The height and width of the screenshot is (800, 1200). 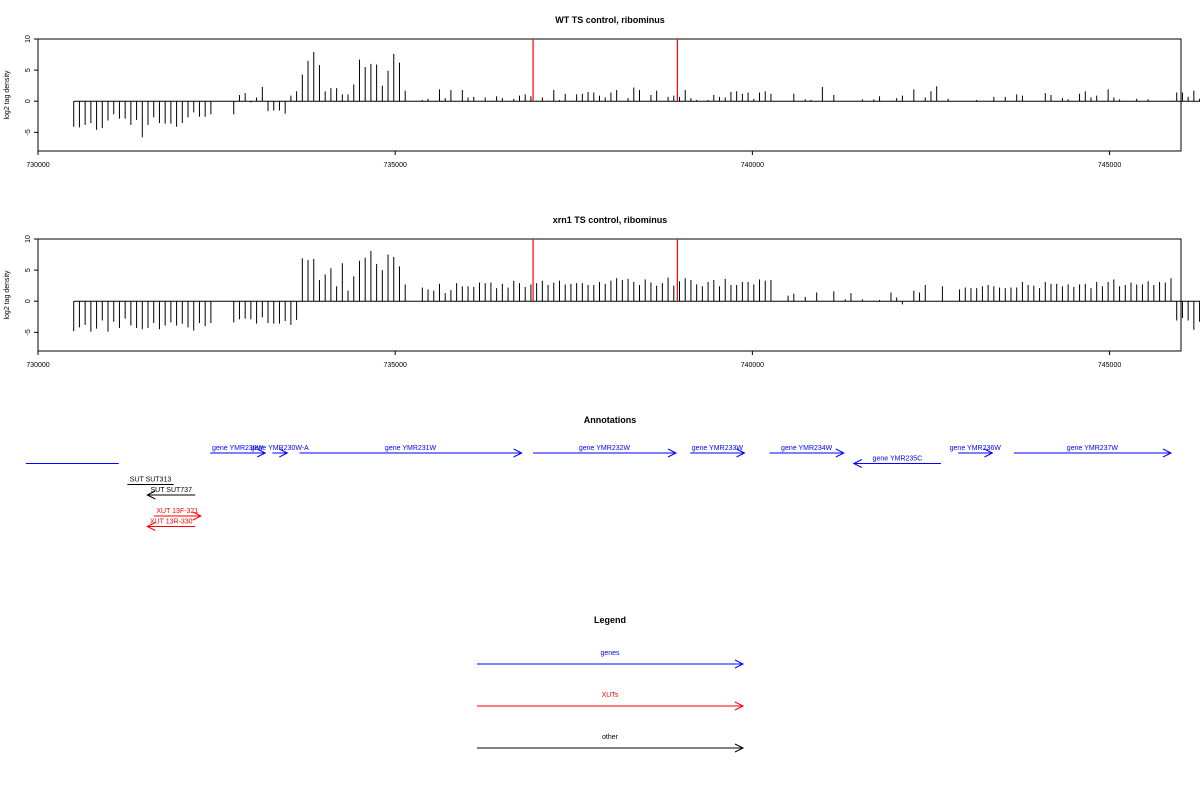 What do you see at coordinates (411, 448) in the screenshot?
I see `feature-label: gene YMR231W` at bounding box center [411, 448].